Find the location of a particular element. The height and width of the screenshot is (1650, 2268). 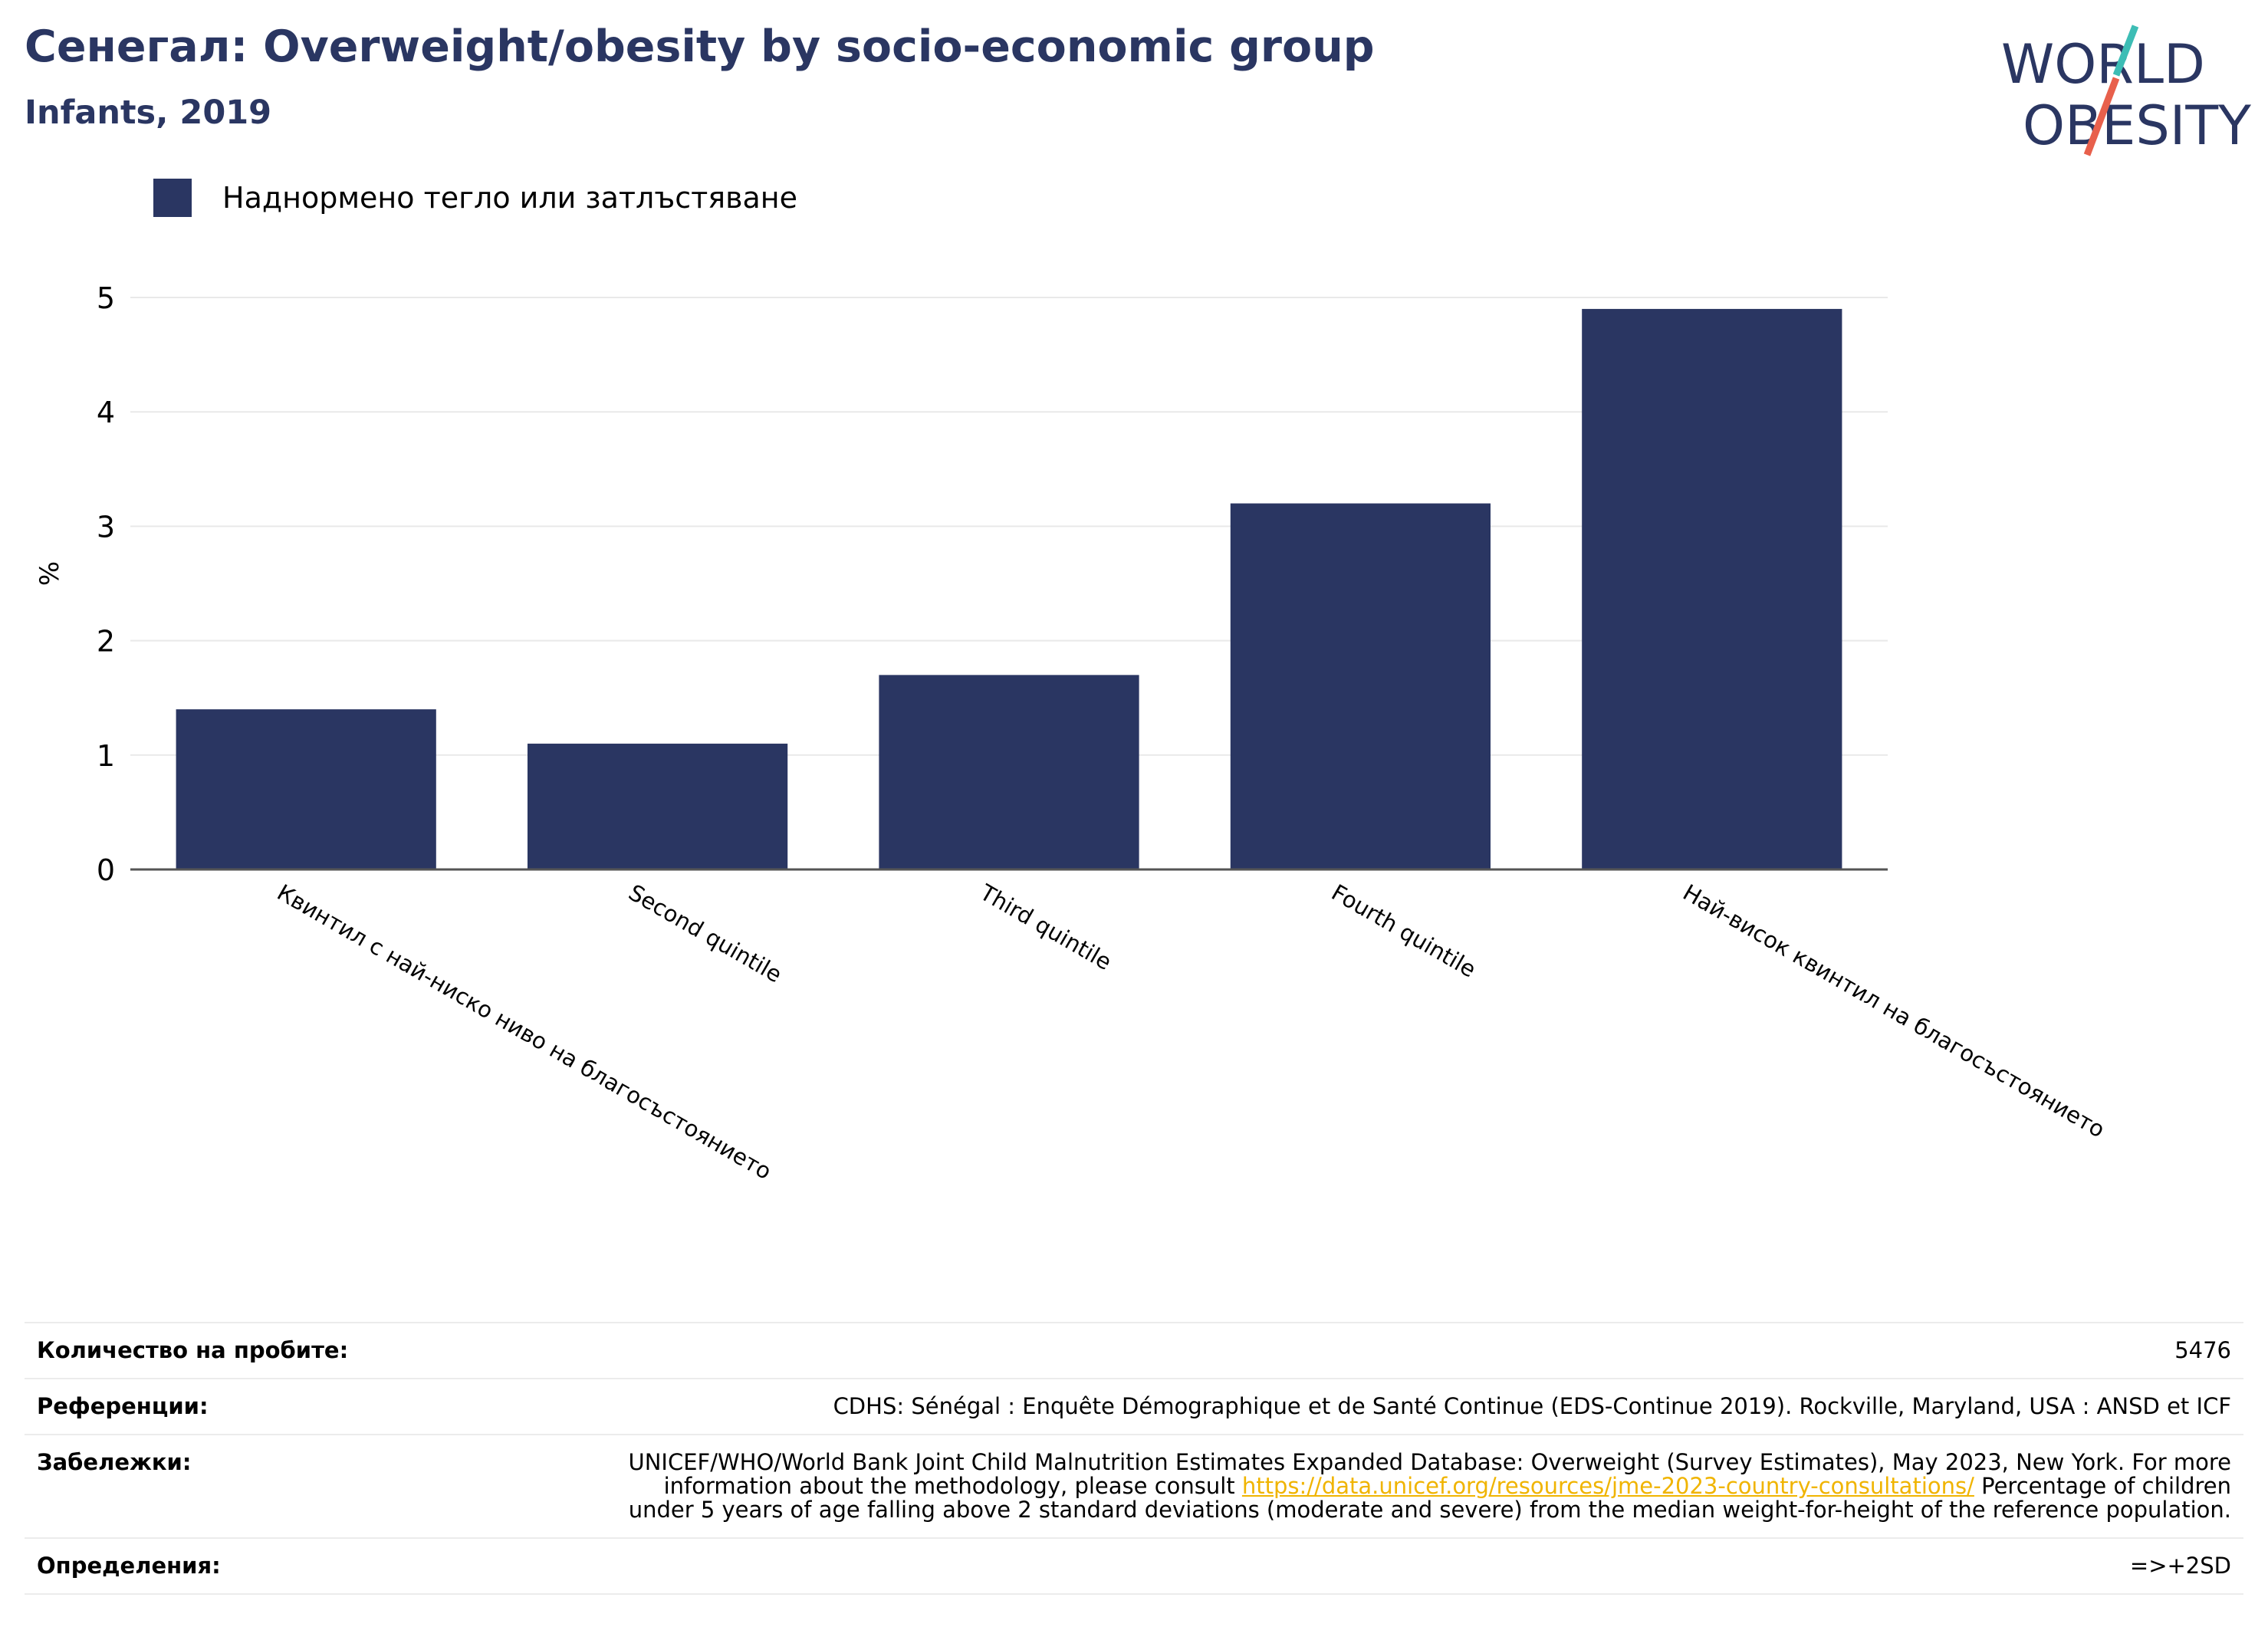

notes-label: Забележки: is located at coordinates (114, 1462).